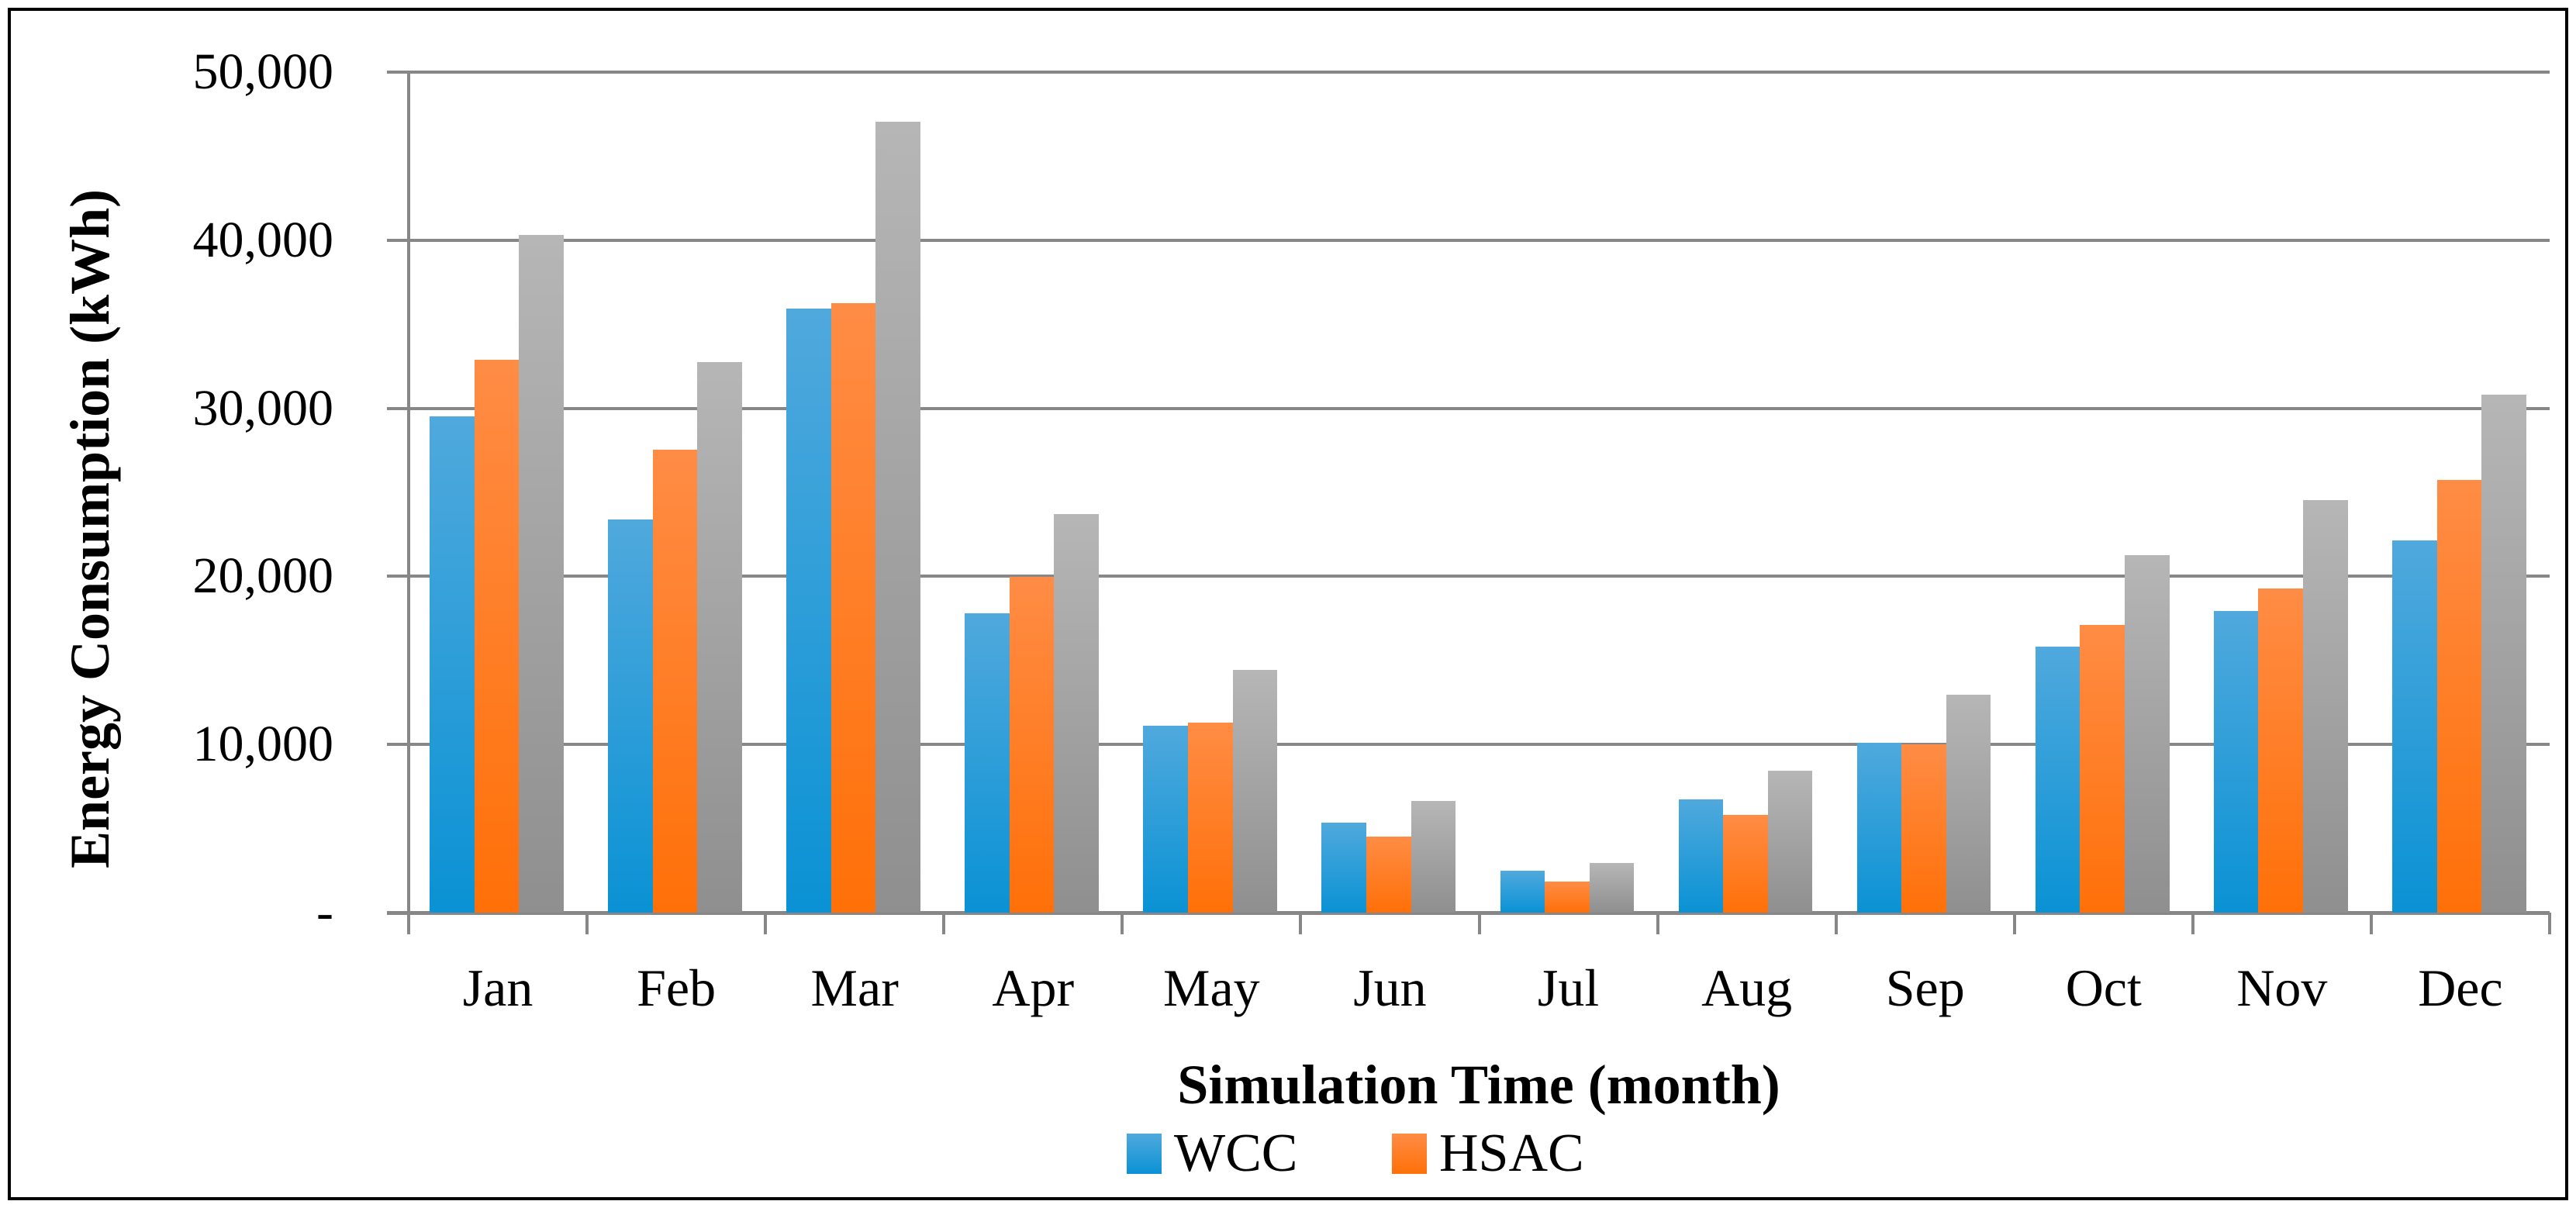  What do you see at coordinates (677, 987) in the screenshot?
I see `x-tick-label-feb: Feb` at bounding box center [677, 987].